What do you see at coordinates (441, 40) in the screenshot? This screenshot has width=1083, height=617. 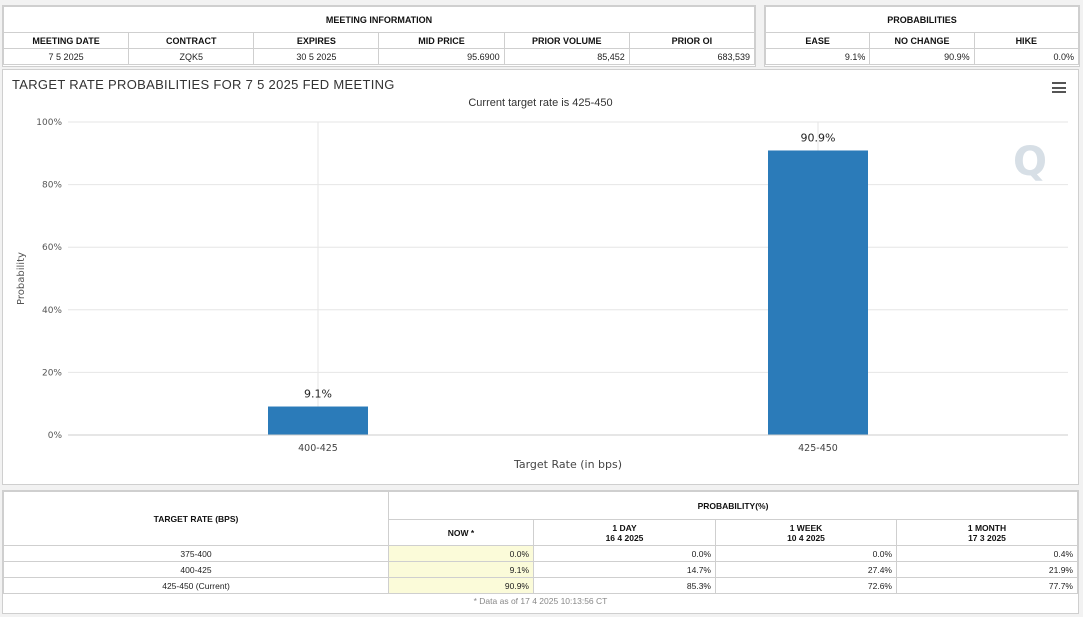 I see `mid-price-header: MID PRICE` at bounding box center [441, 40].